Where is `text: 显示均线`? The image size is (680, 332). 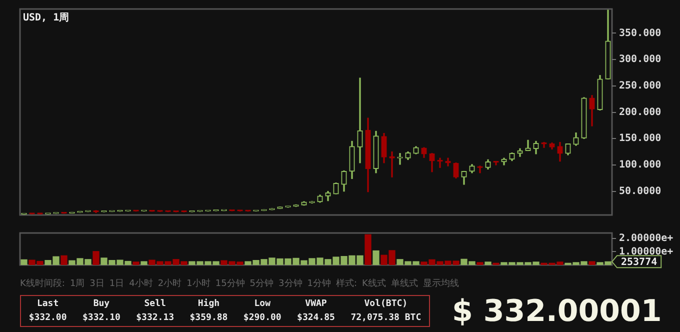 text: 显示均线 is located at coordinates (440, 284).